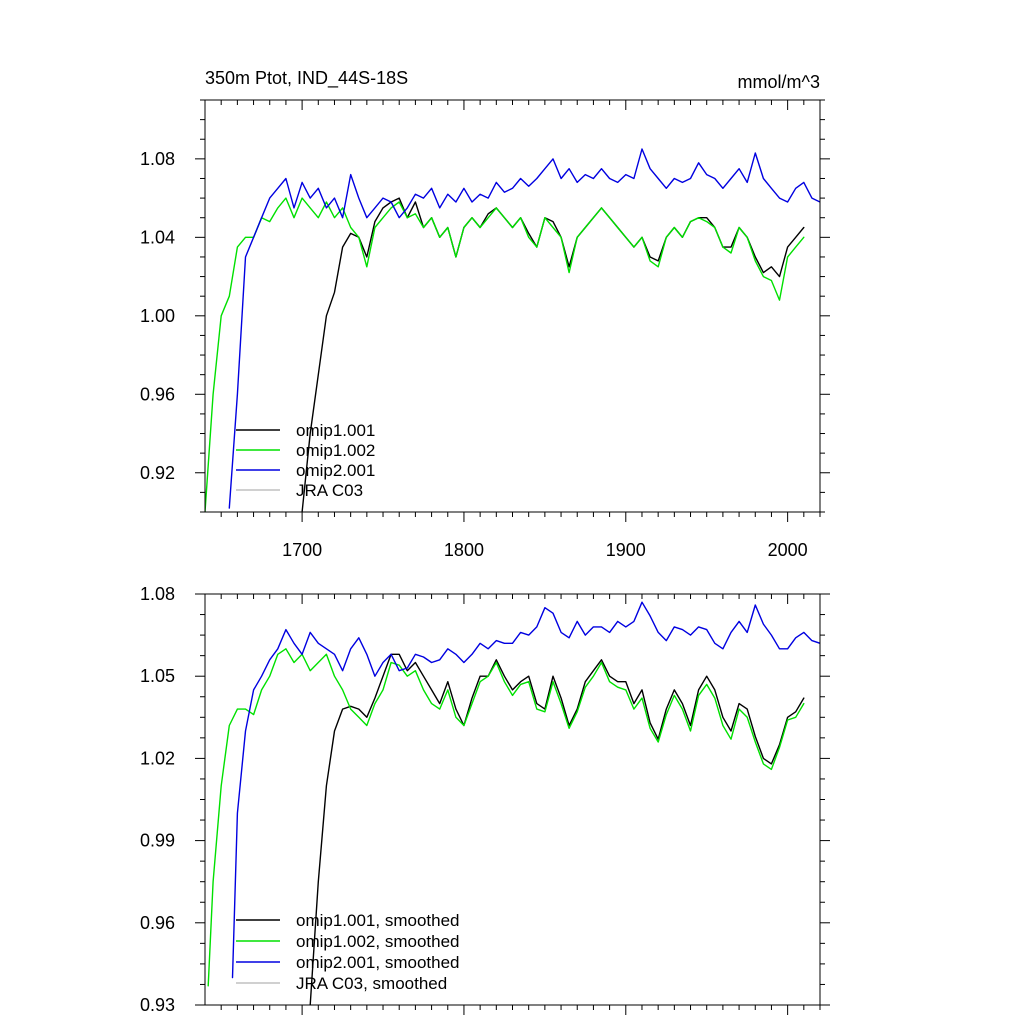 This screenshot has height=1029, width=1024. What do you see at coordinates (329, 490) in the screenshot?
I see `legend-label-4: JRA C03` at bounding box center [329, 490].